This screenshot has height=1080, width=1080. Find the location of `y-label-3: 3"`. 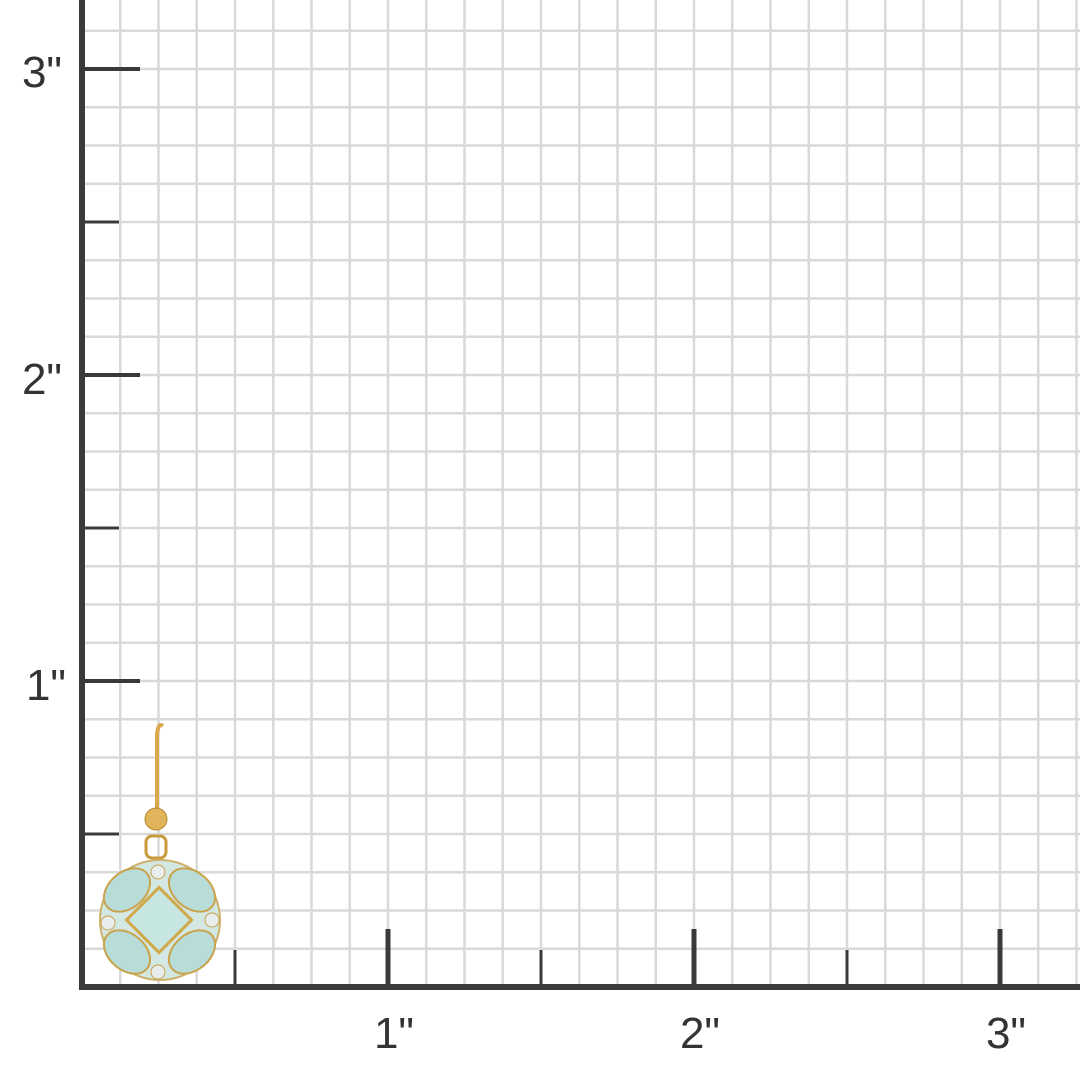

y-label-3: 3" is located at coordinates (42, 72).